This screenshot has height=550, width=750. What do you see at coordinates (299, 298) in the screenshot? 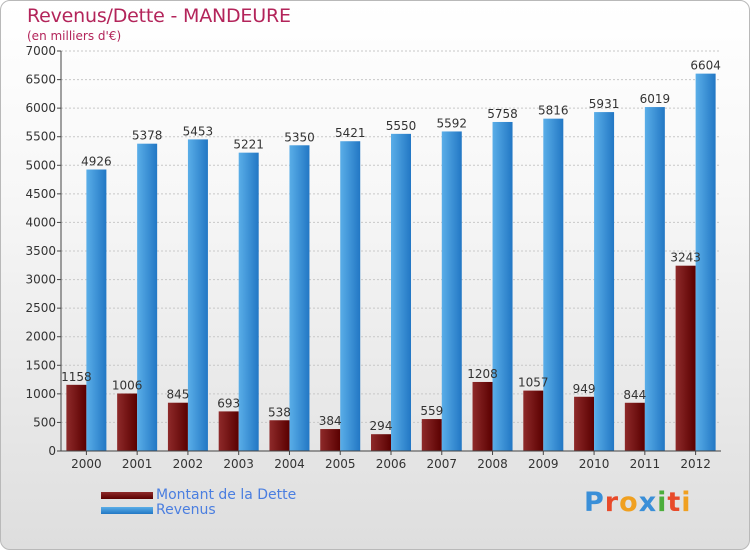
I see `bar-revenue-2004` at bounding box center [299, 298].